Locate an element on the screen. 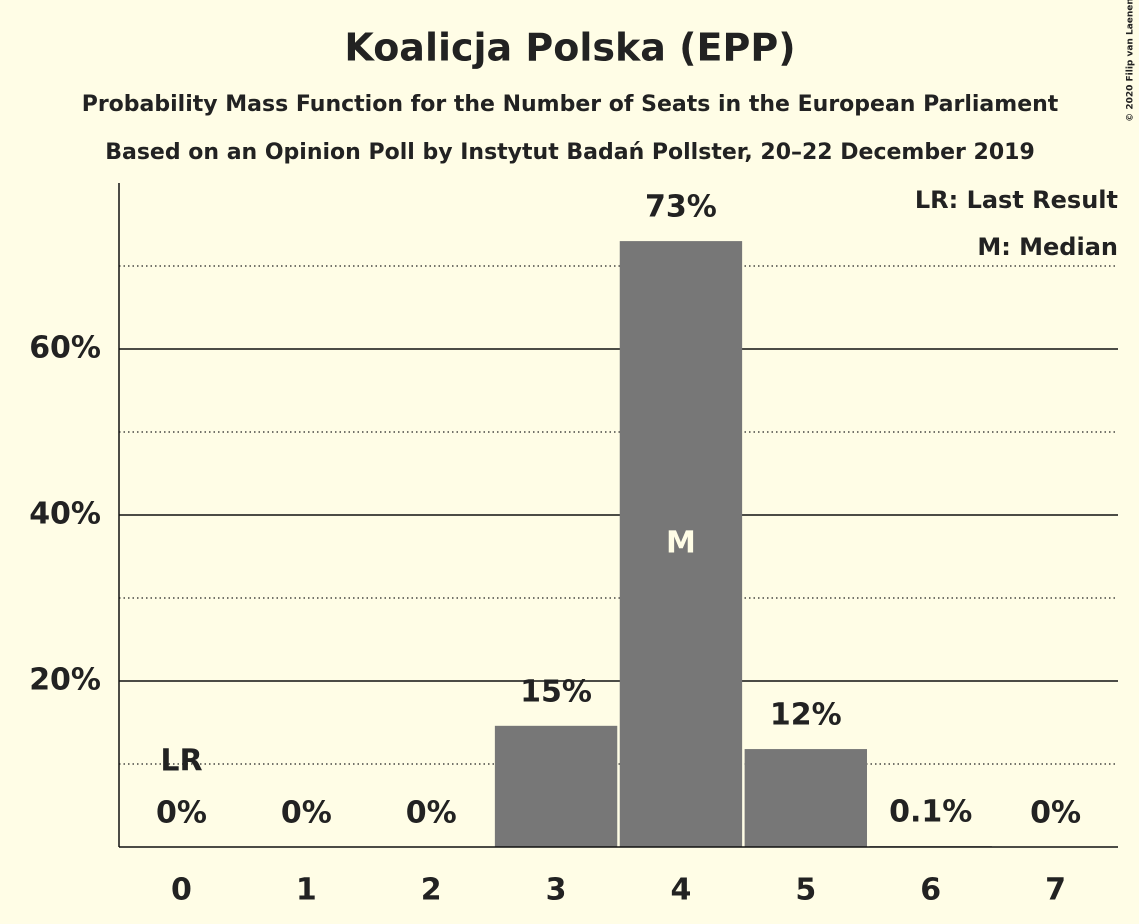  data-label: 0.1% is located at coordinates (930, 812).